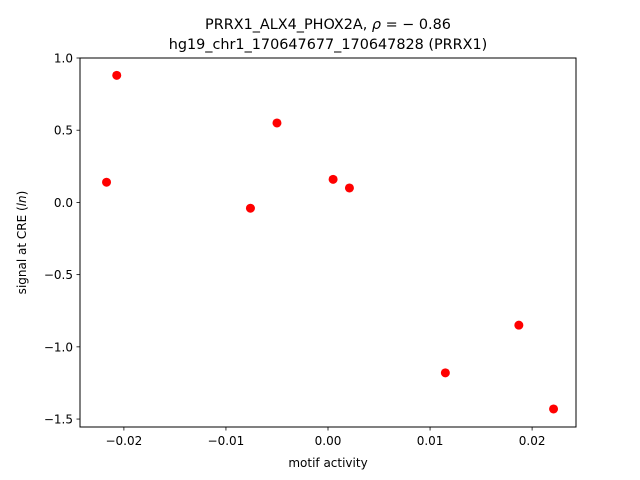 This screenshot has width=640, height=480. I want to click on y-tick-label: −0.5, so click(58, 275).